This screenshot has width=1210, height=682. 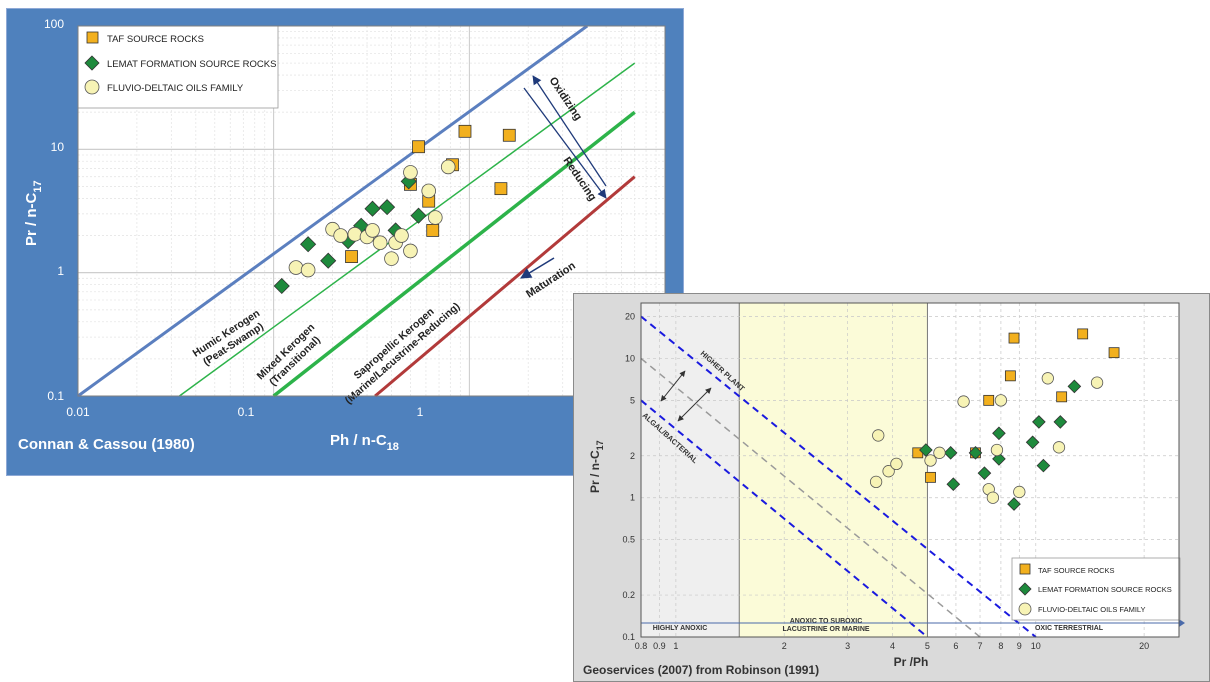 What do you see at coordinates (632, 400) in the screenshot?
I see `c2-ytick-5: 5` at bounding box center [632, 400].